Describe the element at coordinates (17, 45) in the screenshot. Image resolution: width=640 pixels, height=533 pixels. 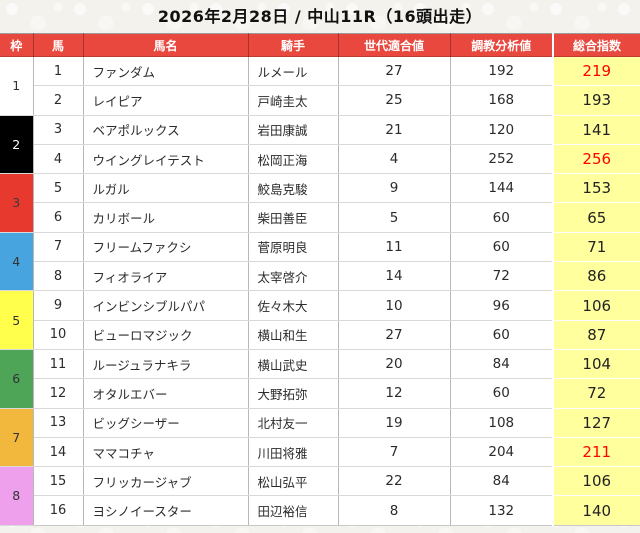
I see `col-header-frame: 枠` at that location.